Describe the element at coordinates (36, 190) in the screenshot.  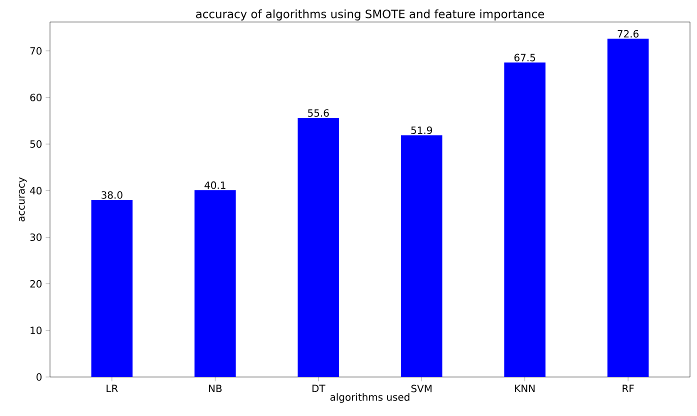
I see `y-tick-label: 40` at that location.